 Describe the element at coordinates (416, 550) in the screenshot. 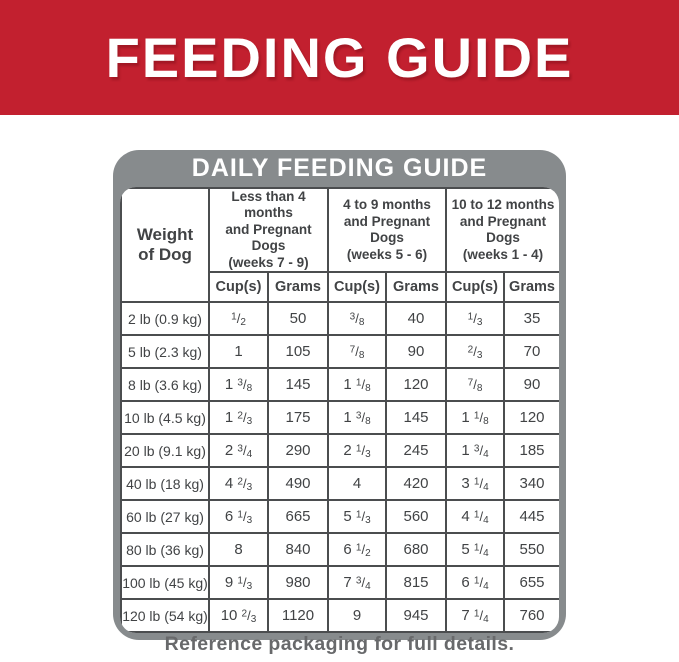

I see `grams-cell: 680` at that location.